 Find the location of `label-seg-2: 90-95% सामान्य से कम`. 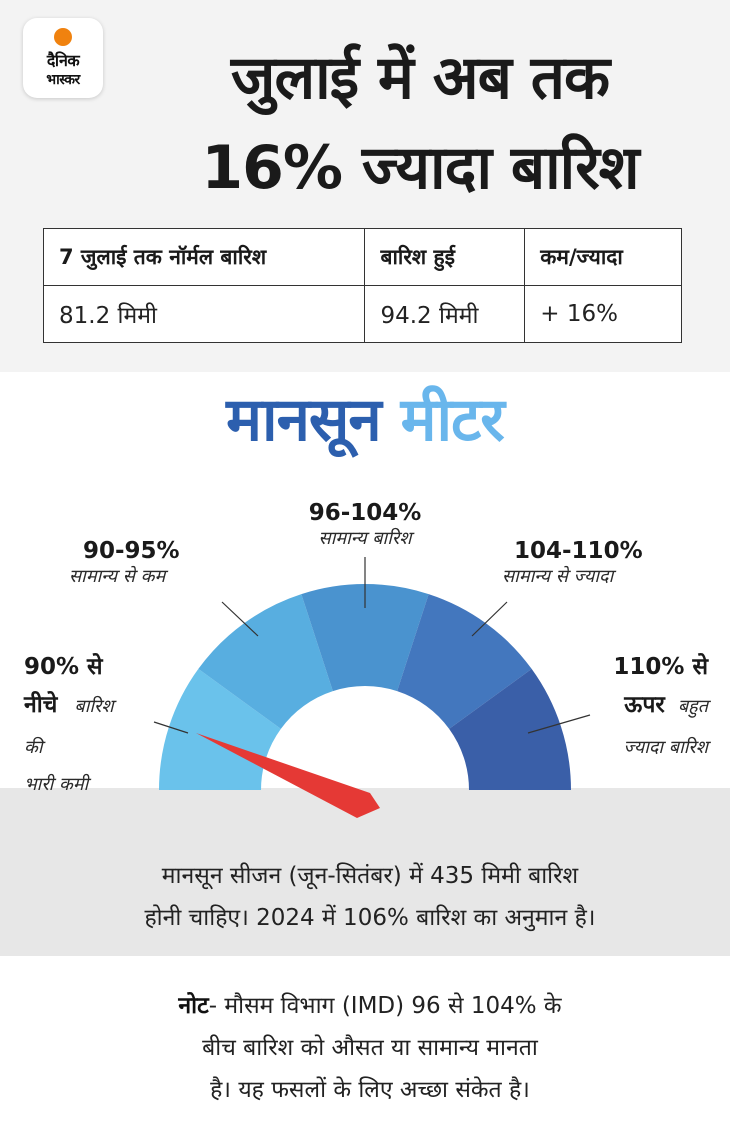

label-seg-2: 90-95% सामान्य से कम is located at coordinates (124, 563).